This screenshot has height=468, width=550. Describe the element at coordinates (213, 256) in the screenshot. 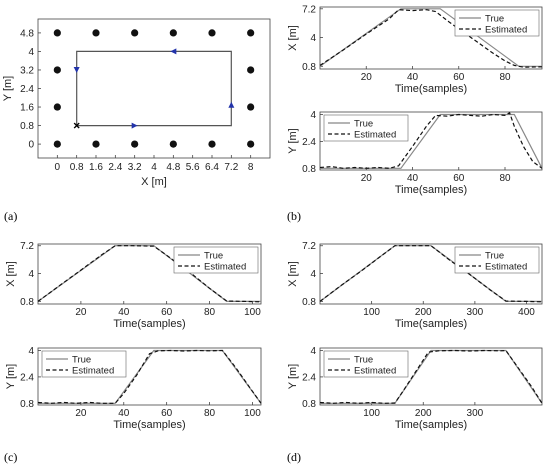

I see `legend-label-c-x-true: True` at that location.